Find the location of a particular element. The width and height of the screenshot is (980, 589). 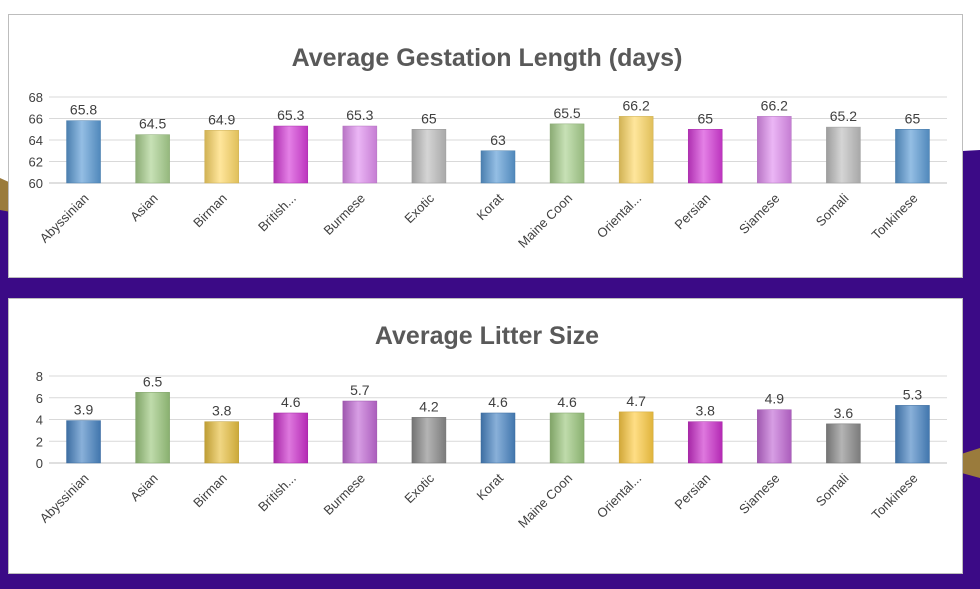

y-tick-label: 0 is located at coordinates (39, 463).